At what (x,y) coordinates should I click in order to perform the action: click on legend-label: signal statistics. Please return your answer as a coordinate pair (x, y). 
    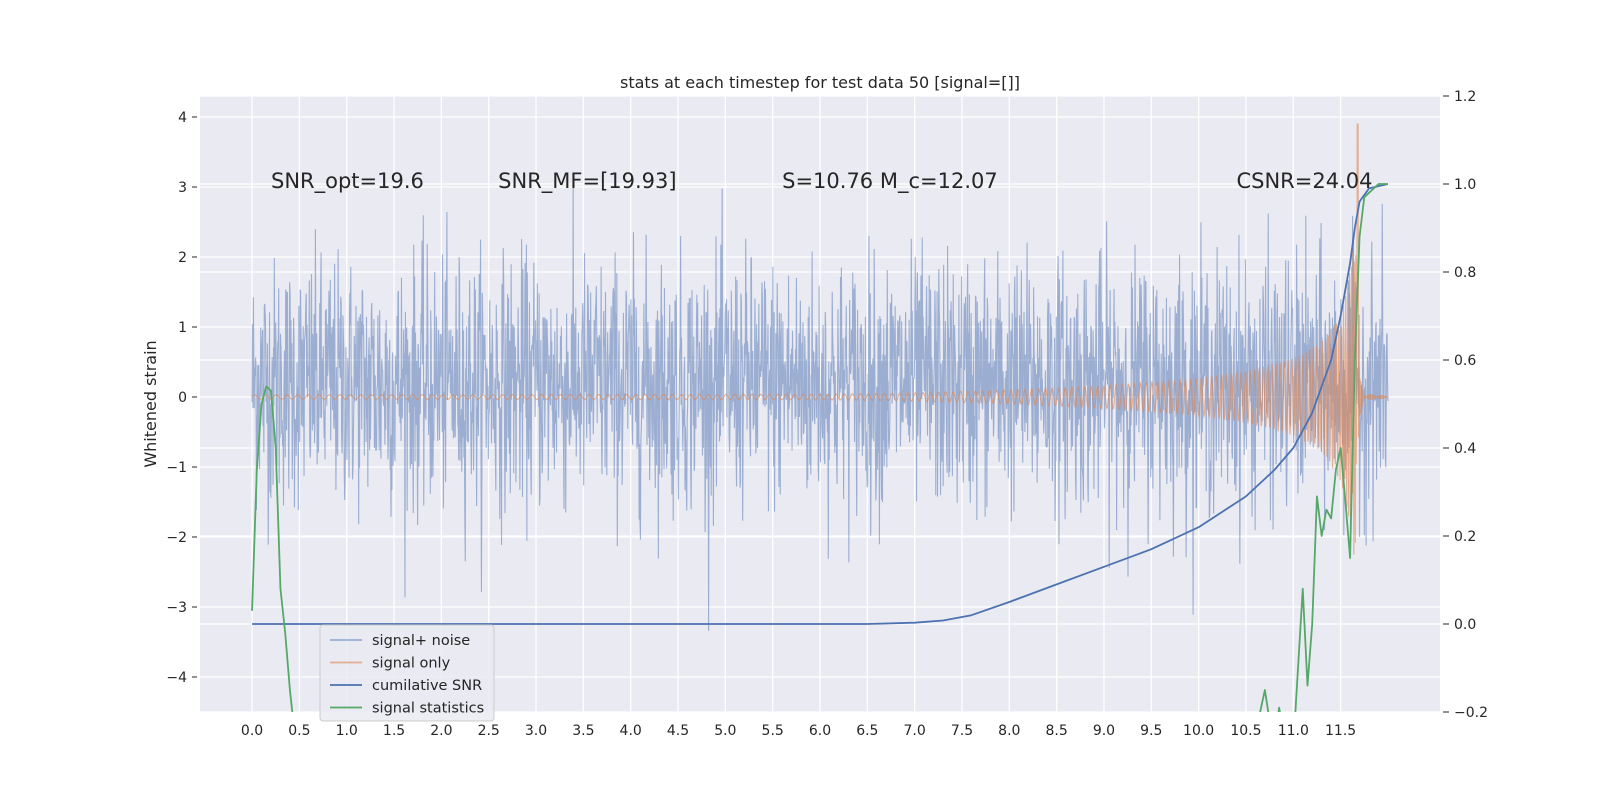
    Looking at the image, I should click on (428, 709).